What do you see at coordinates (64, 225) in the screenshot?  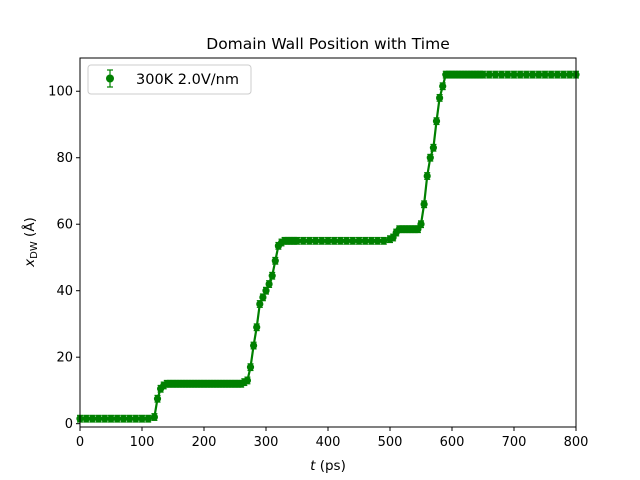 I see `y-tick-label: 60` at bounding box center [64, 225].